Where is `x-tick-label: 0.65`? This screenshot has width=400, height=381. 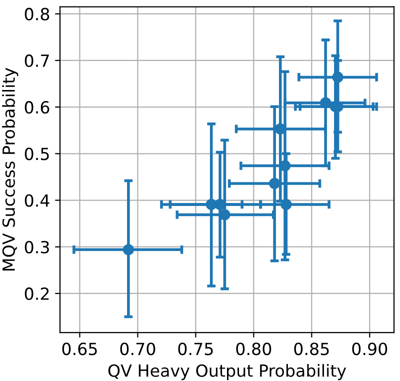
x-tick-label: 0.65 is located at coordinates (79, 349).